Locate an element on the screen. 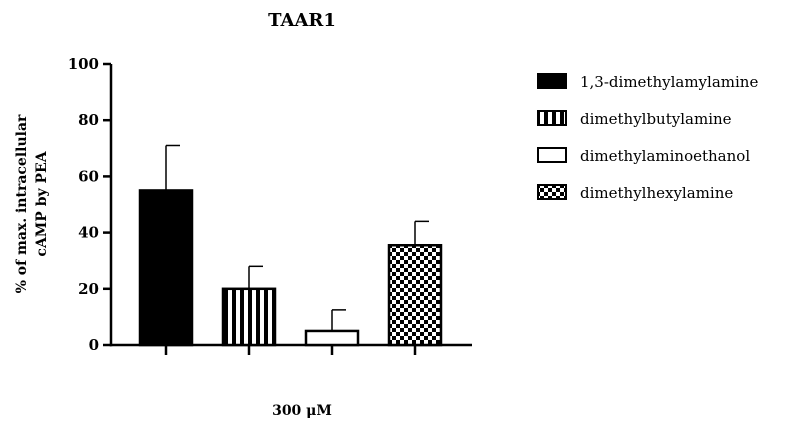 This screenshot has width=798, height=431. legend-label-3: dimethylaminoethanol is located at coordinates (665, 156).